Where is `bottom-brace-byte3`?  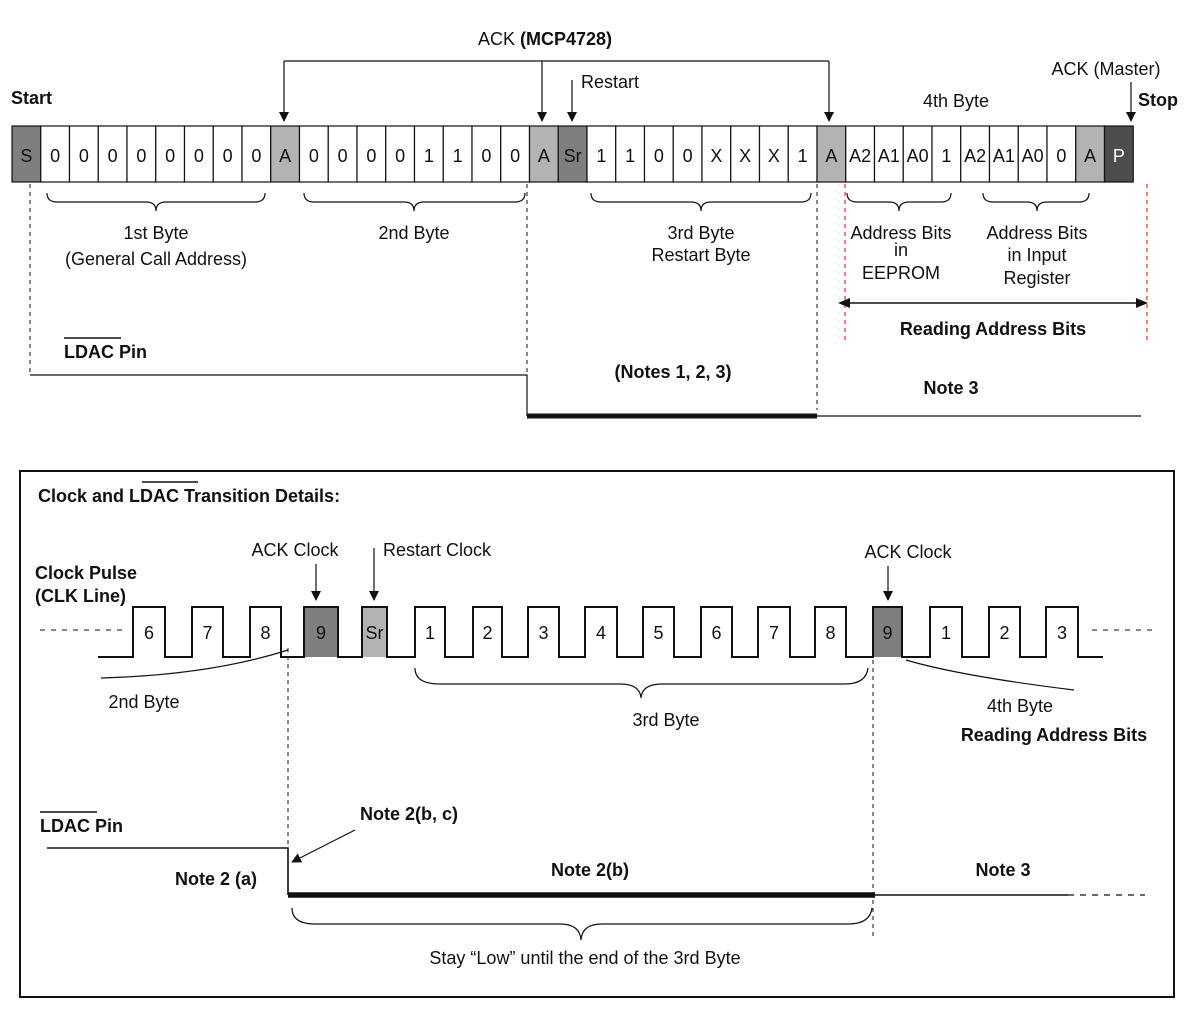
bottom-brace-byte3 is located at coordinates (641, 683).